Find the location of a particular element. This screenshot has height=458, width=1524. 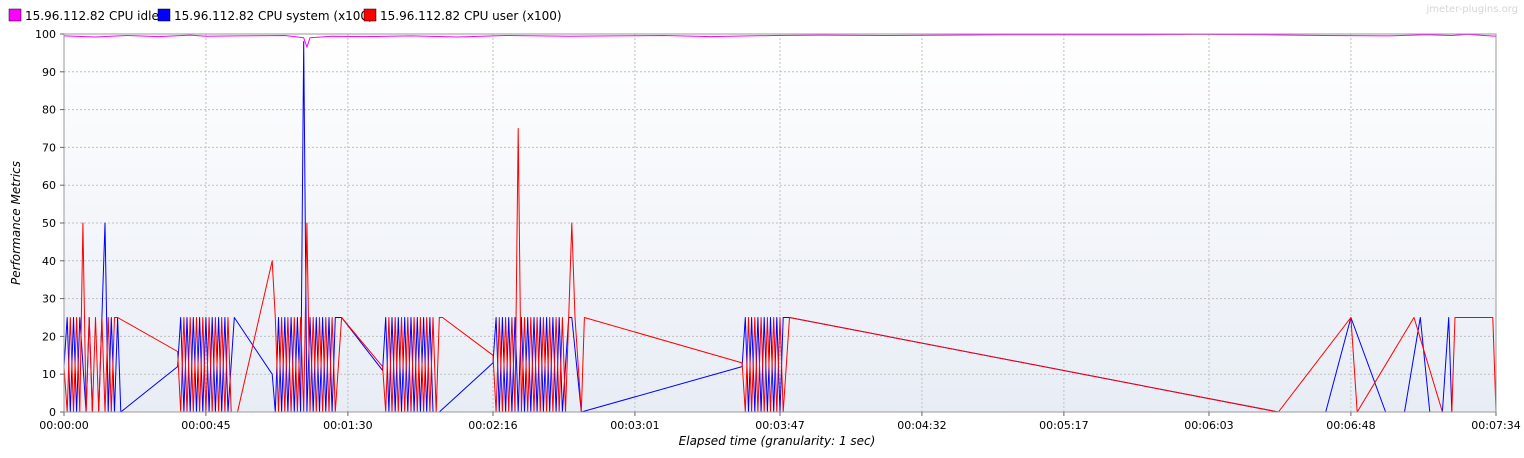

x-tick-label: 00:06:03 is located at coordinates (1208, 425).